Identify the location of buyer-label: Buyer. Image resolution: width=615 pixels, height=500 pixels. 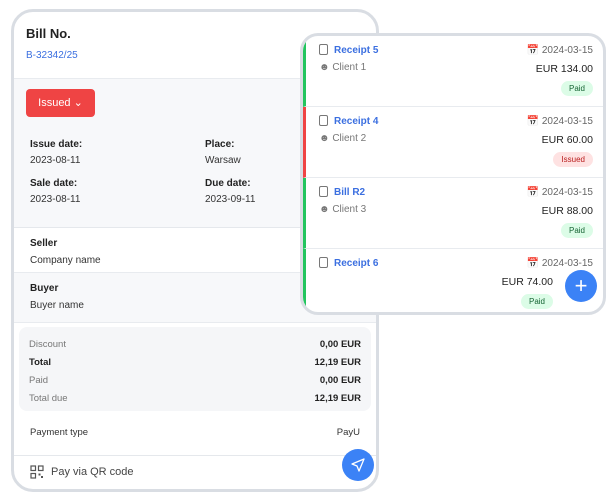
(44, 288).